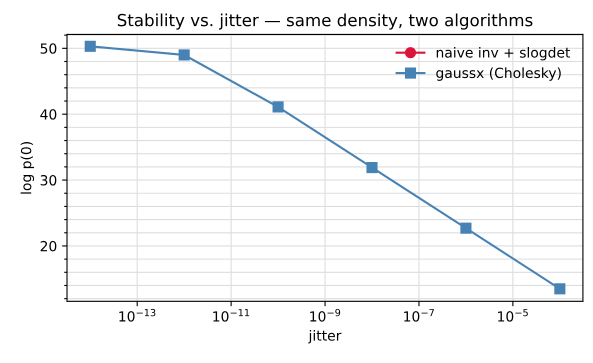  I want to click on y-tick-label: 50, so click(48, 48).